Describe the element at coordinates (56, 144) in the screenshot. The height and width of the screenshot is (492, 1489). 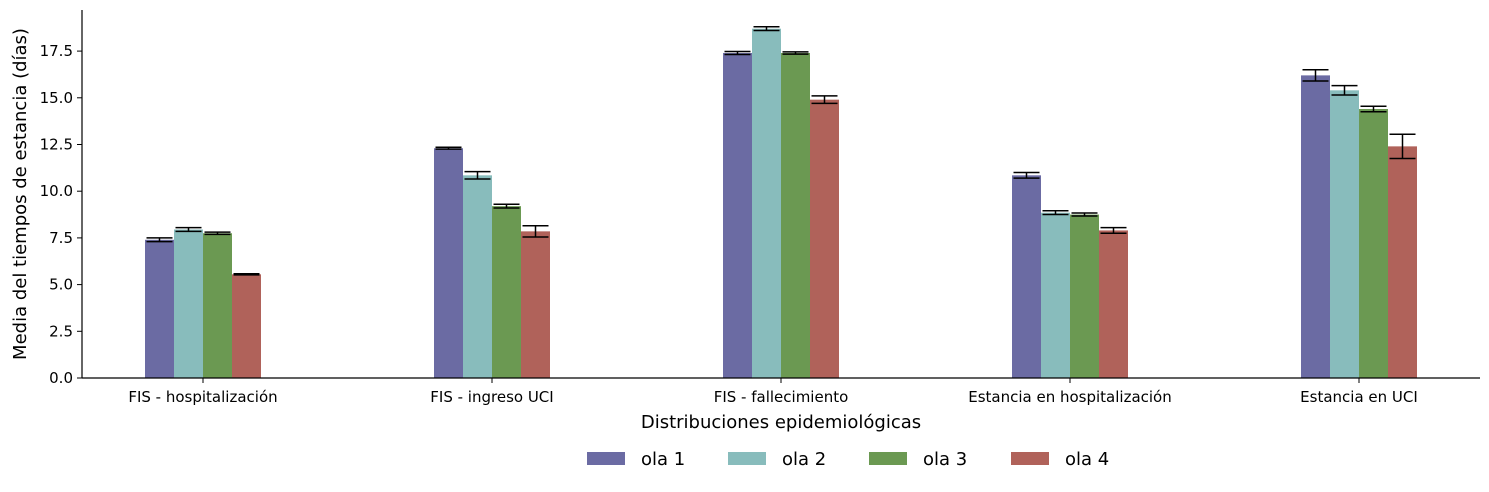
I see `y-tick-label: 12.5` at that location.